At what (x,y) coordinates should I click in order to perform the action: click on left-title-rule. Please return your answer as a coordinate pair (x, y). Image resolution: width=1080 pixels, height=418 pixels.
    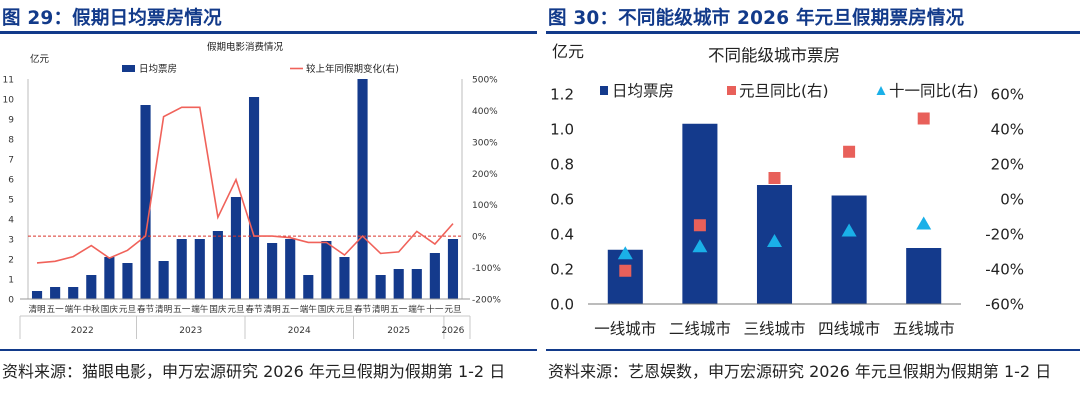
    Looking at the image, I should click on (268, 32).